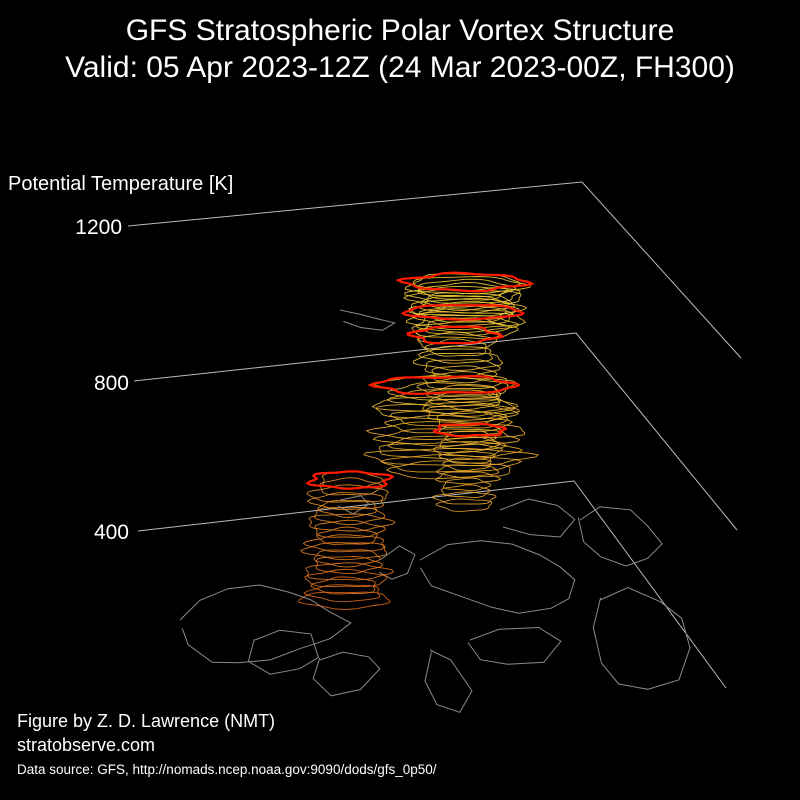 Image resolution: width=800 pixels, height=800 pixels. Describe the element at coordinates (111, 383) in the screenshot. I see `z-tick-label-800: 800` at that location.